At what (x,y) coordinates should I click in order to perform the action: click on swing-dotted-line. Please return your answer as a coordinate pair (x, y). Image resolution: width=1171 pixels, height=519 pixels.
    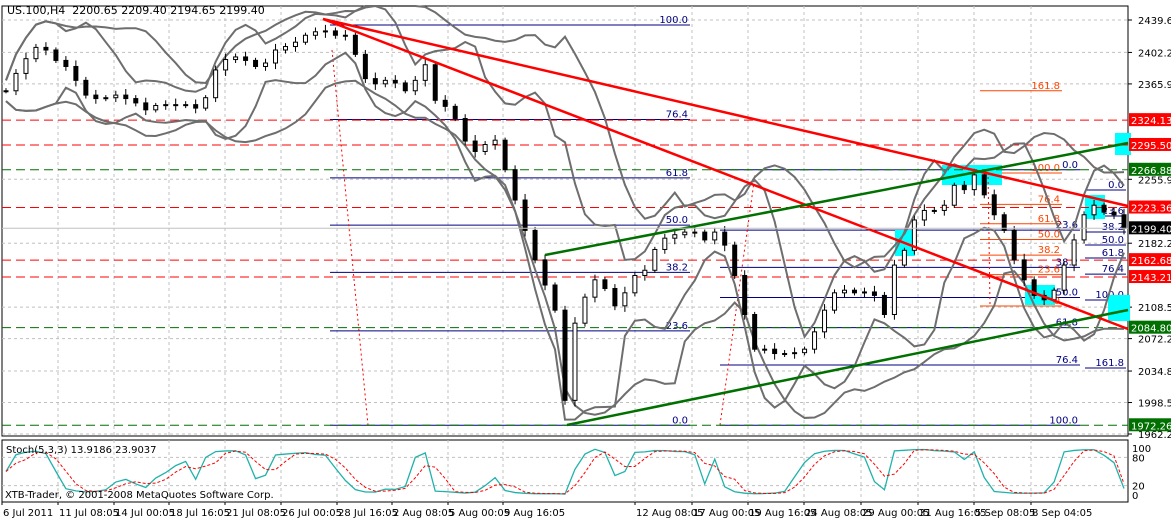
    Looking at the image, I should click on (989, 238).